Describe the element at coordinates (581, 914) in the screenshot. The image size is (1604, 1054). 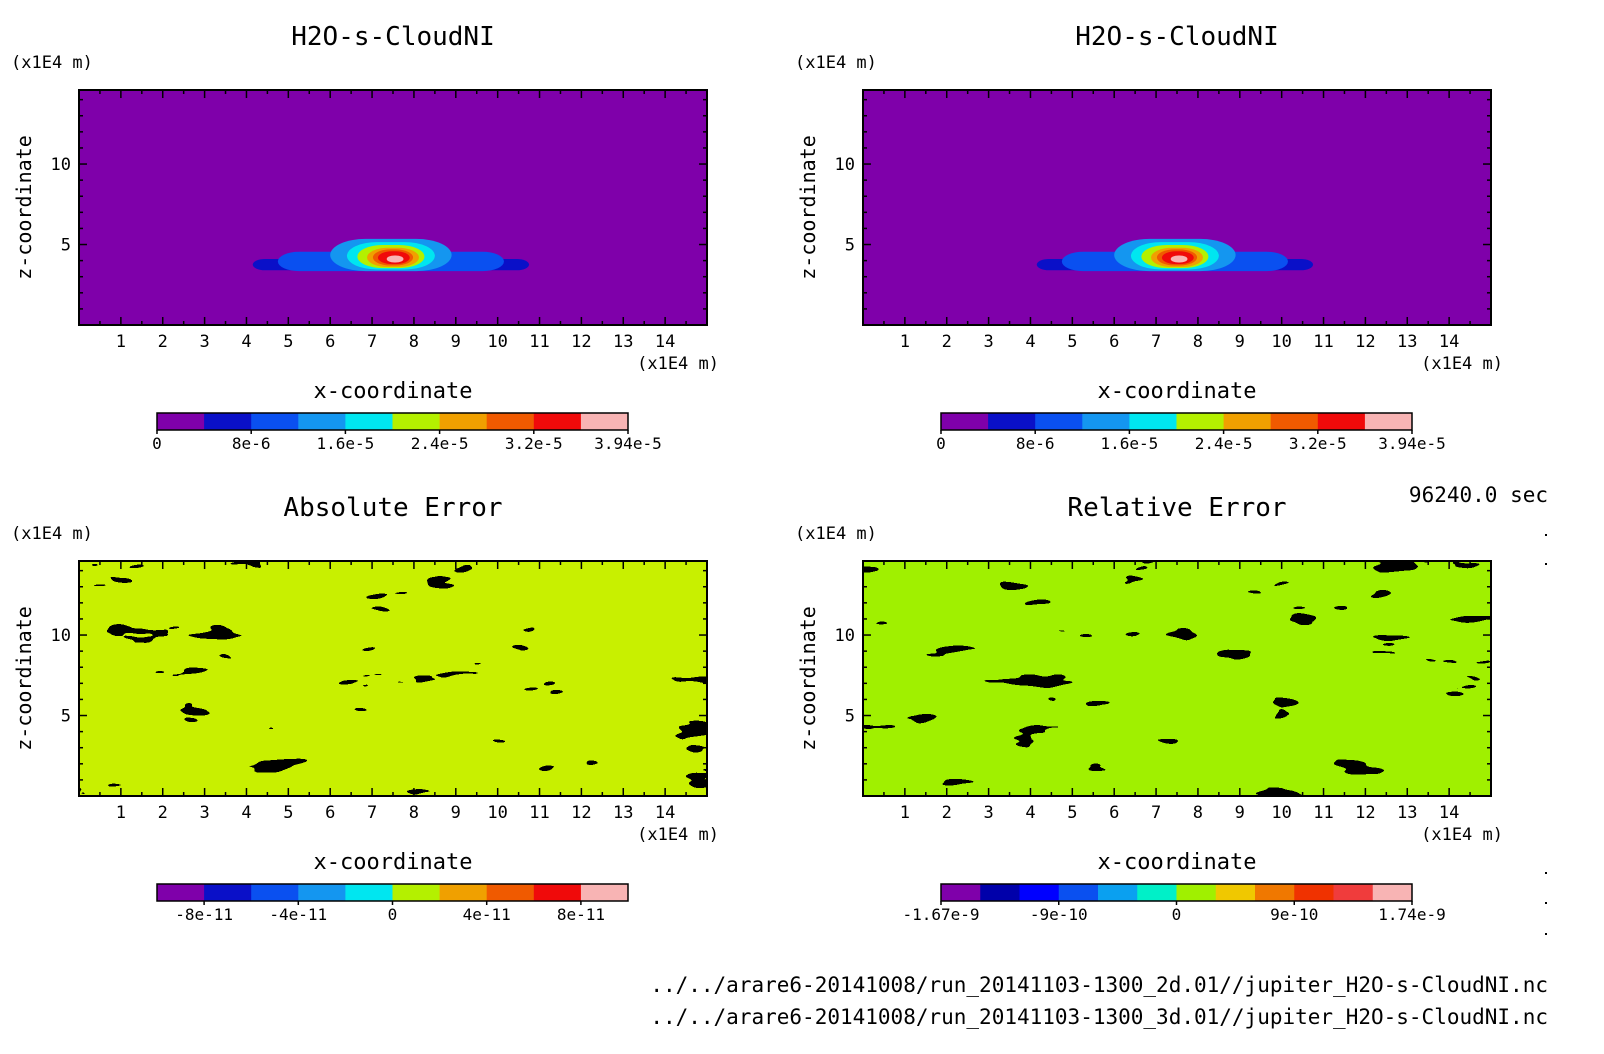
I see `colorbar-tick-label: 8e-11` at that location.